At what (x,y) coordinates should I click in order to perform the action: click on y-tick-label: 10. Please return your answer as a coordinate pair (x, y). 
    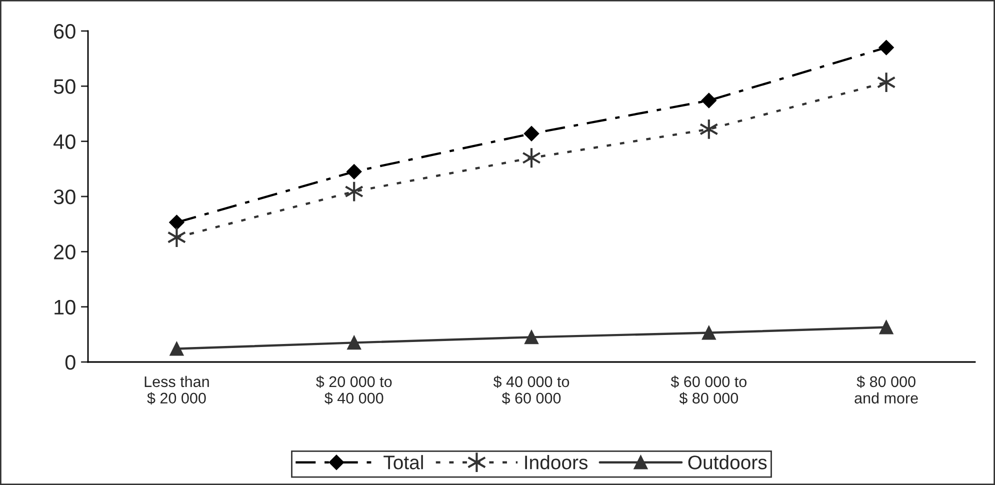
    Looking at the image, I should click on (65, 307).